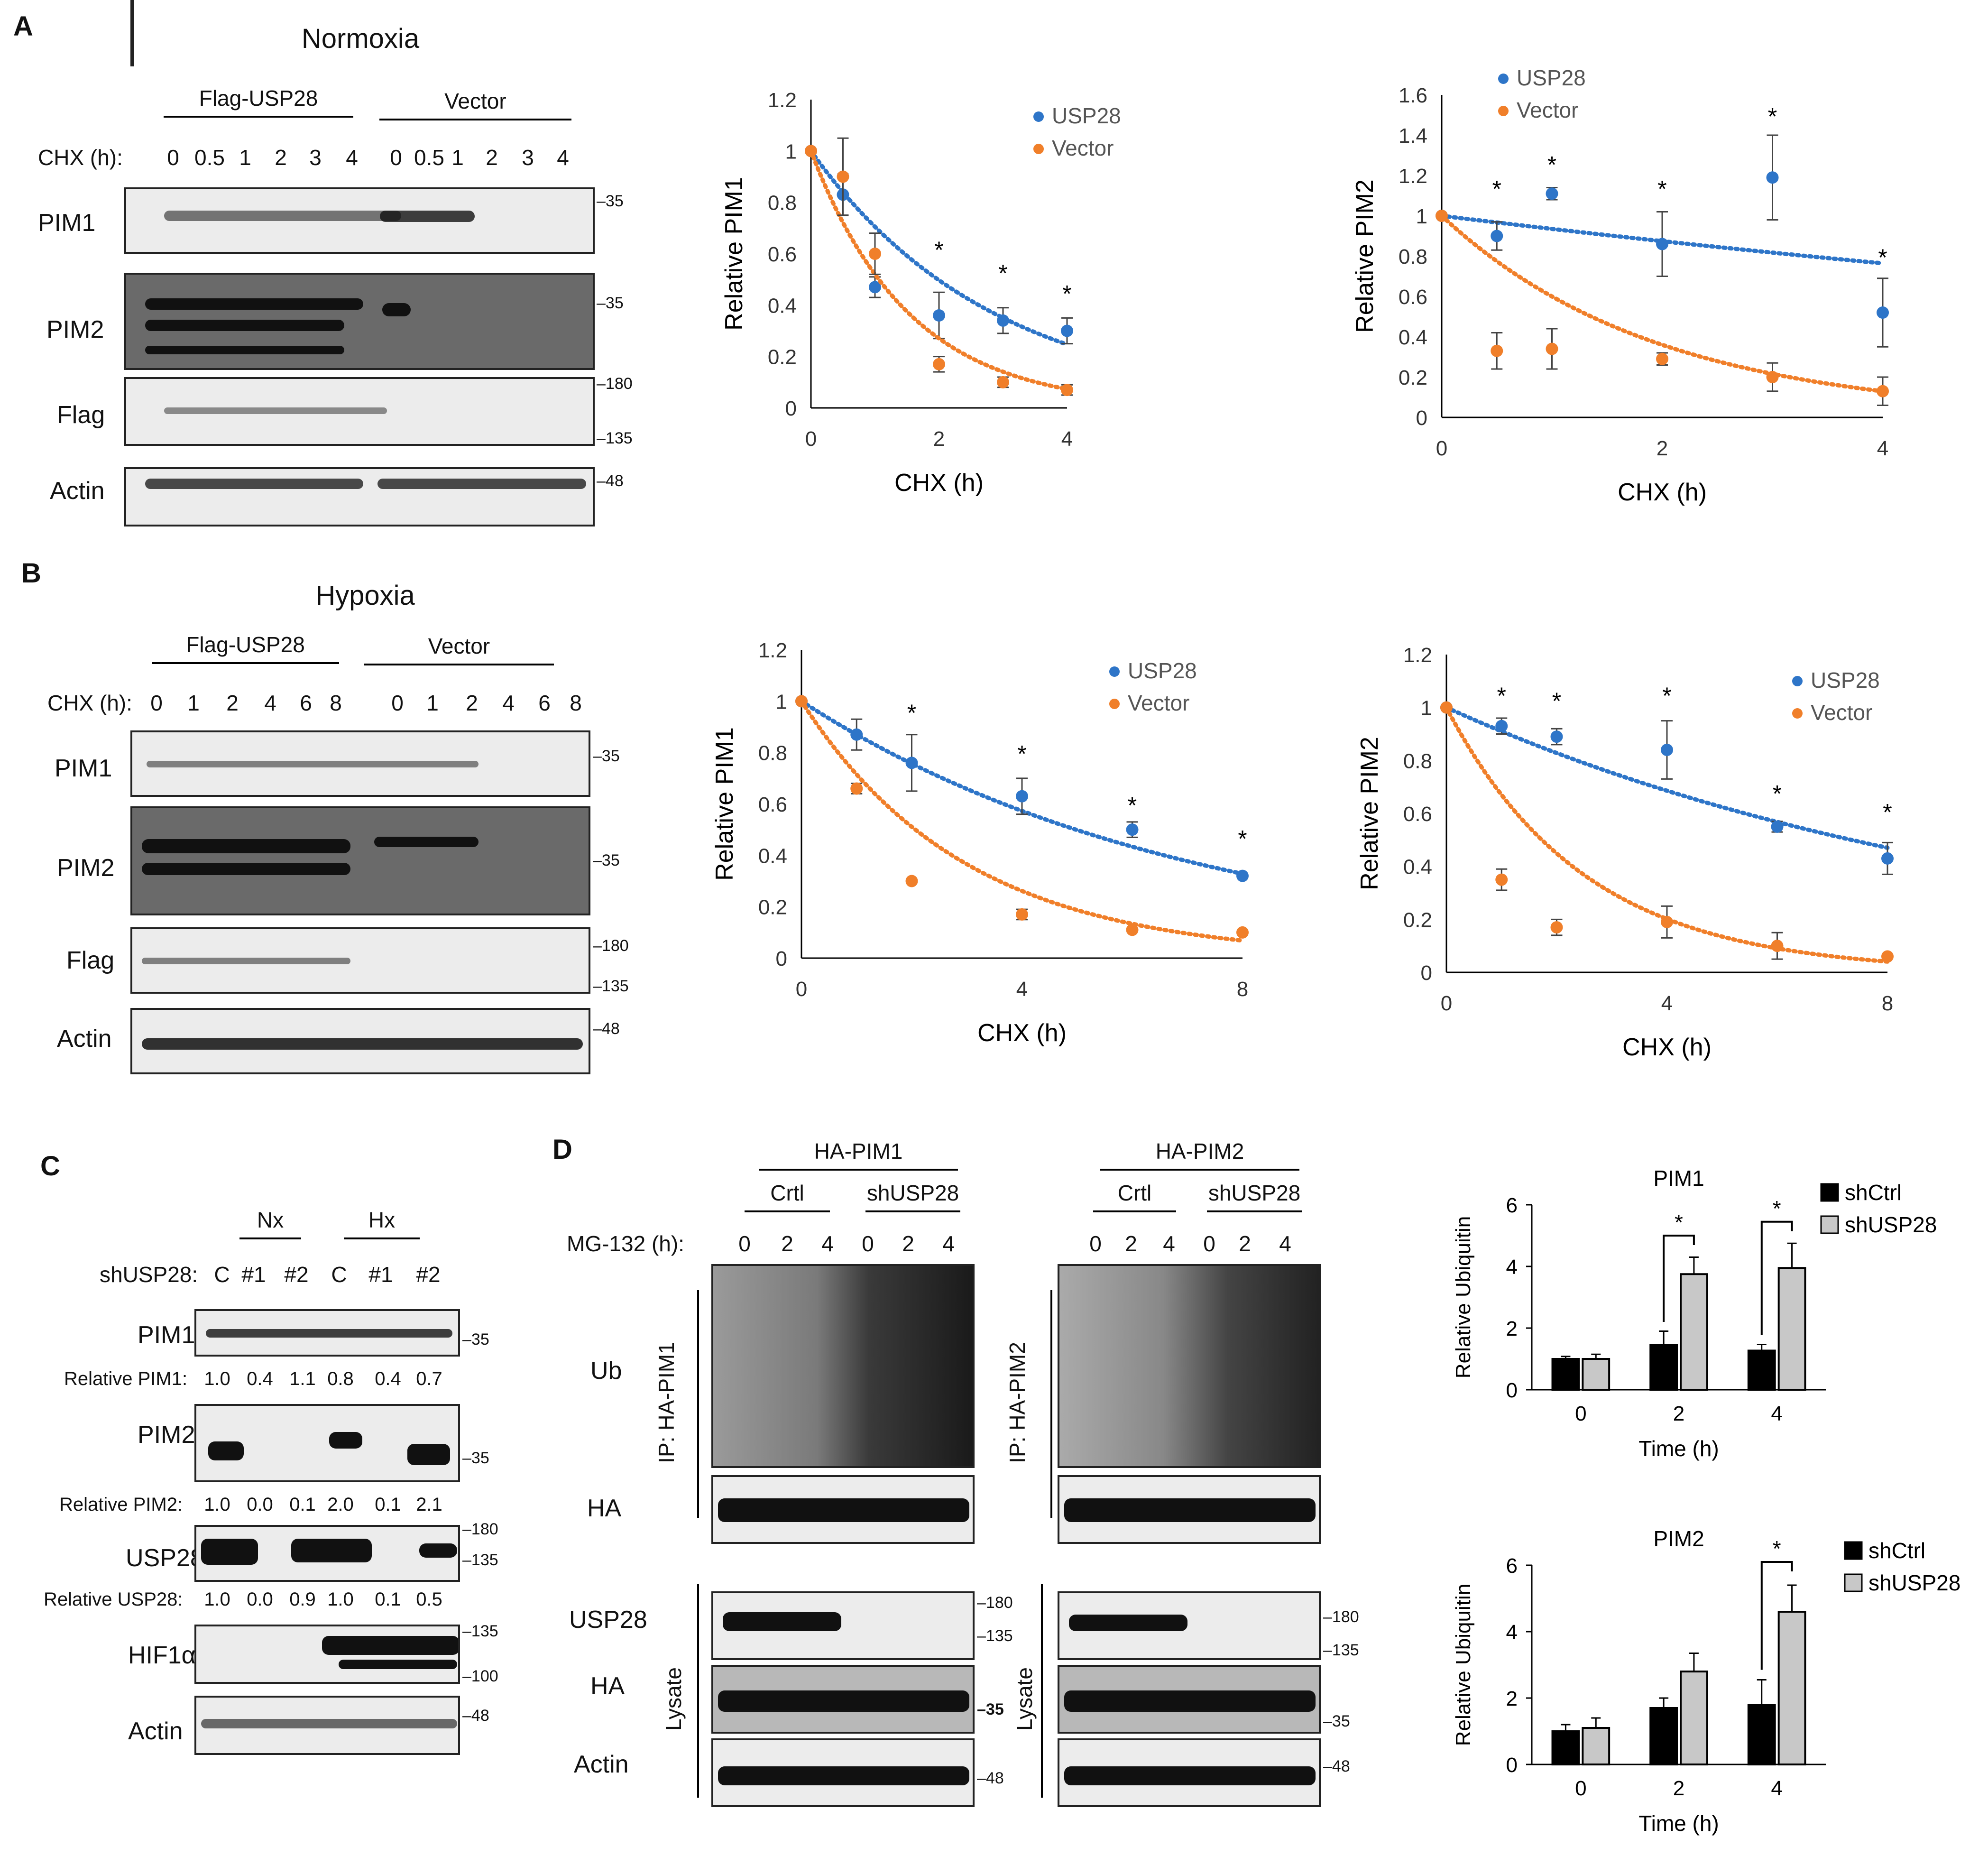 Image resolution: width=1988 pixels, height=1856 pixels. Describe the element at coordinates (132, 33) in the screenshot. I see `blot-b-flag` at that location.